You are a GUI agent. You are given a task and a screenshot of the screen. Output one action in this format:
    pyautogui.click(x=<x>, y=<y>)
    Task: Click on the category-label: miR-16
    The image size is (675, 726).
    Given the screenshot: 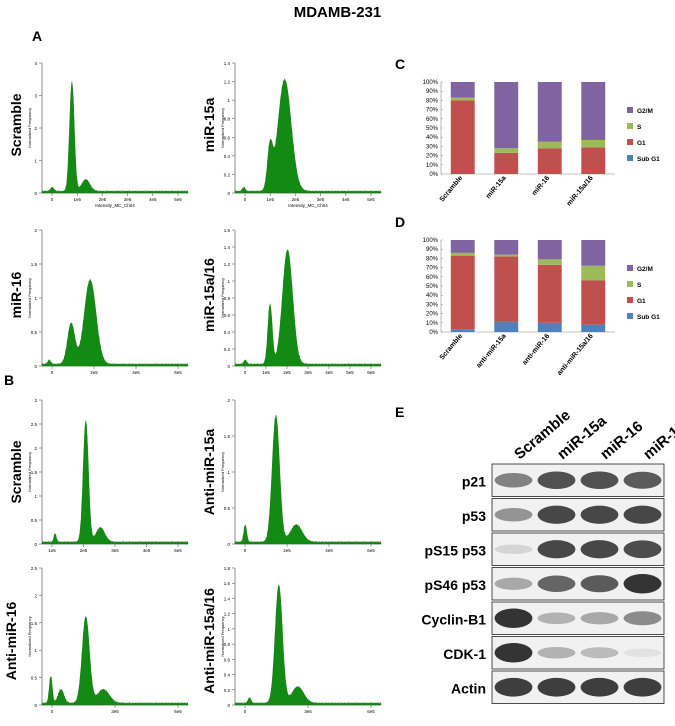 What is the action you would take?
    pyautogui.click(x=541, y=186)
    